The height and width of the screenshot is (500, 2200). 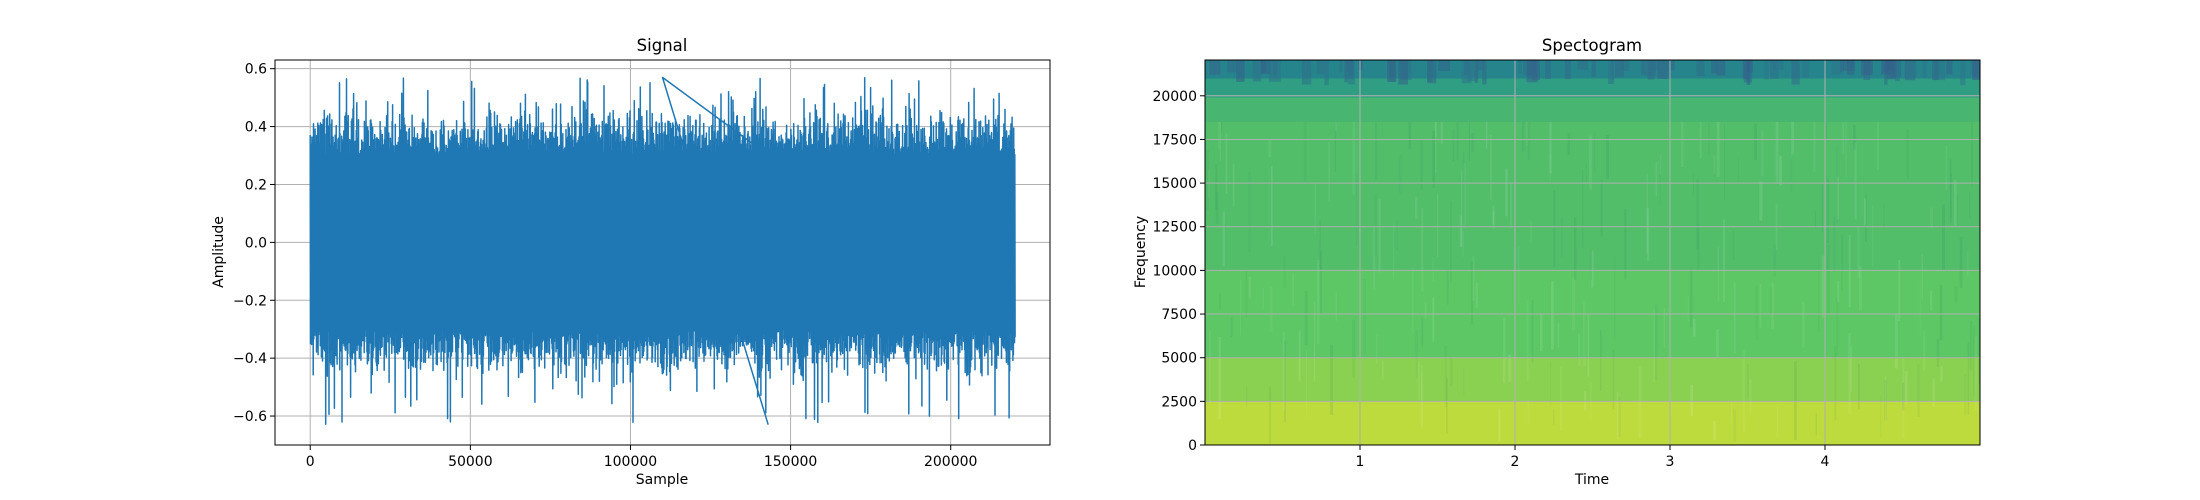 I want to click on spectrogram-x-tick-label: 4, so click(x=1825, y=462).